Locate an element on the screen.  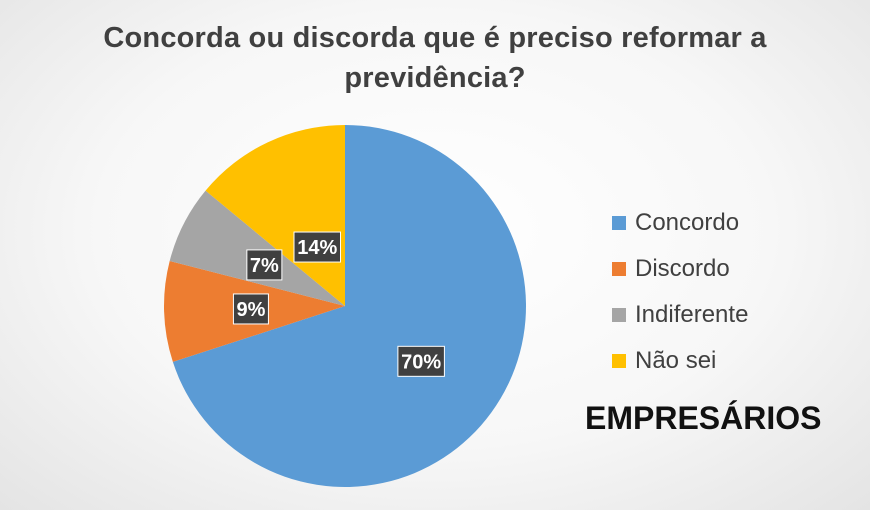
data-label-text: 70% is located at coordinates (421, 362).